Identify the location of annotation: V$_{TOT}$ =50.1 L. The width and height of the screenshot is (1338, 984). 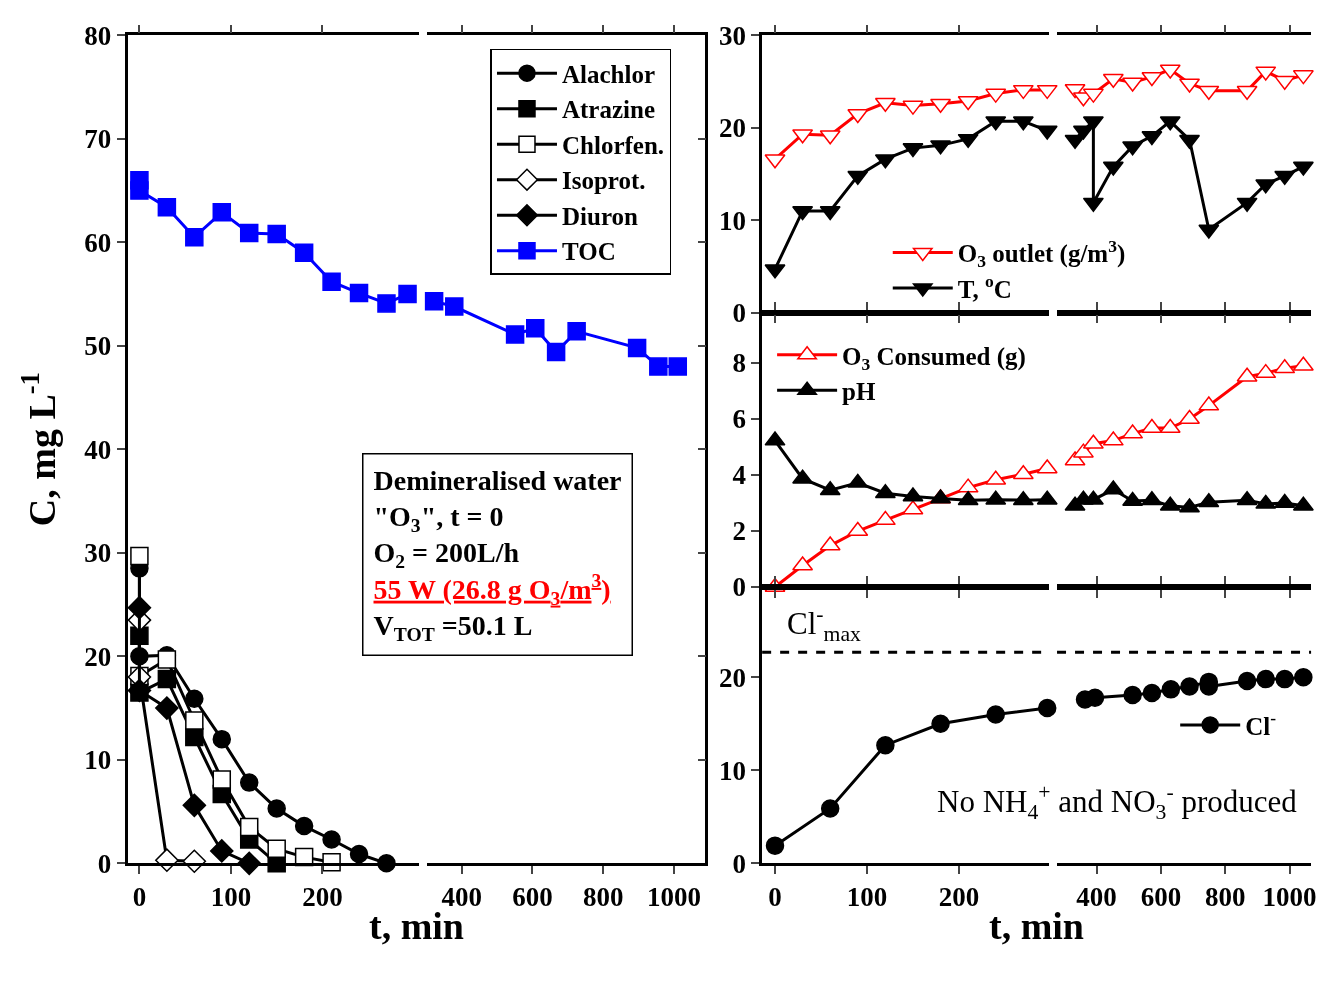
(453, 627).